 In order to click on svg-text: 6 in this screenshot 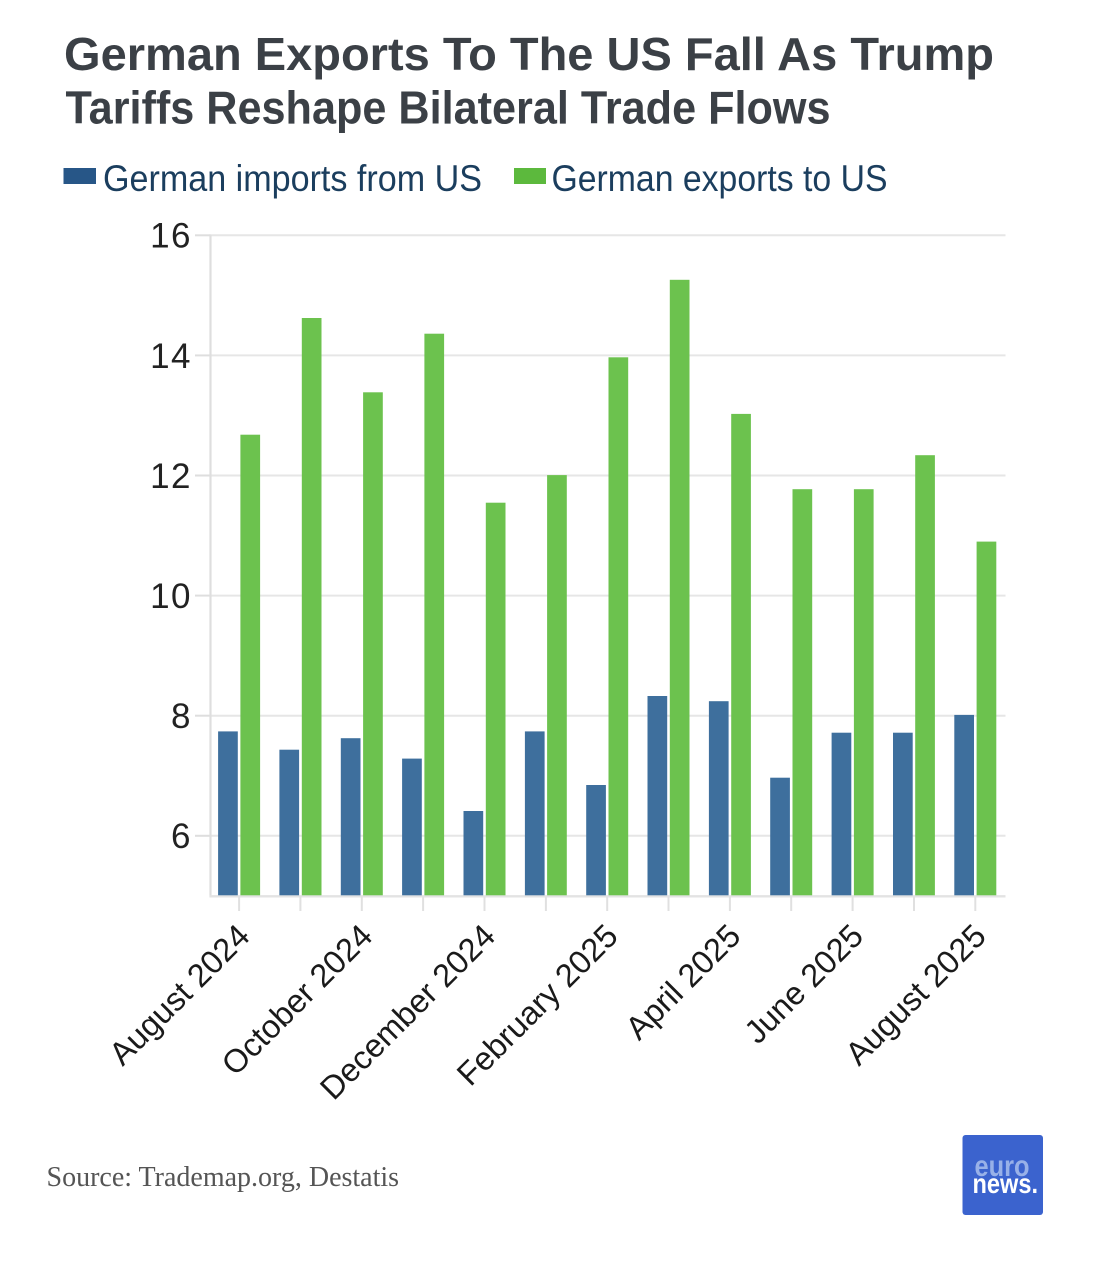, I will do `click(181, 836)`.